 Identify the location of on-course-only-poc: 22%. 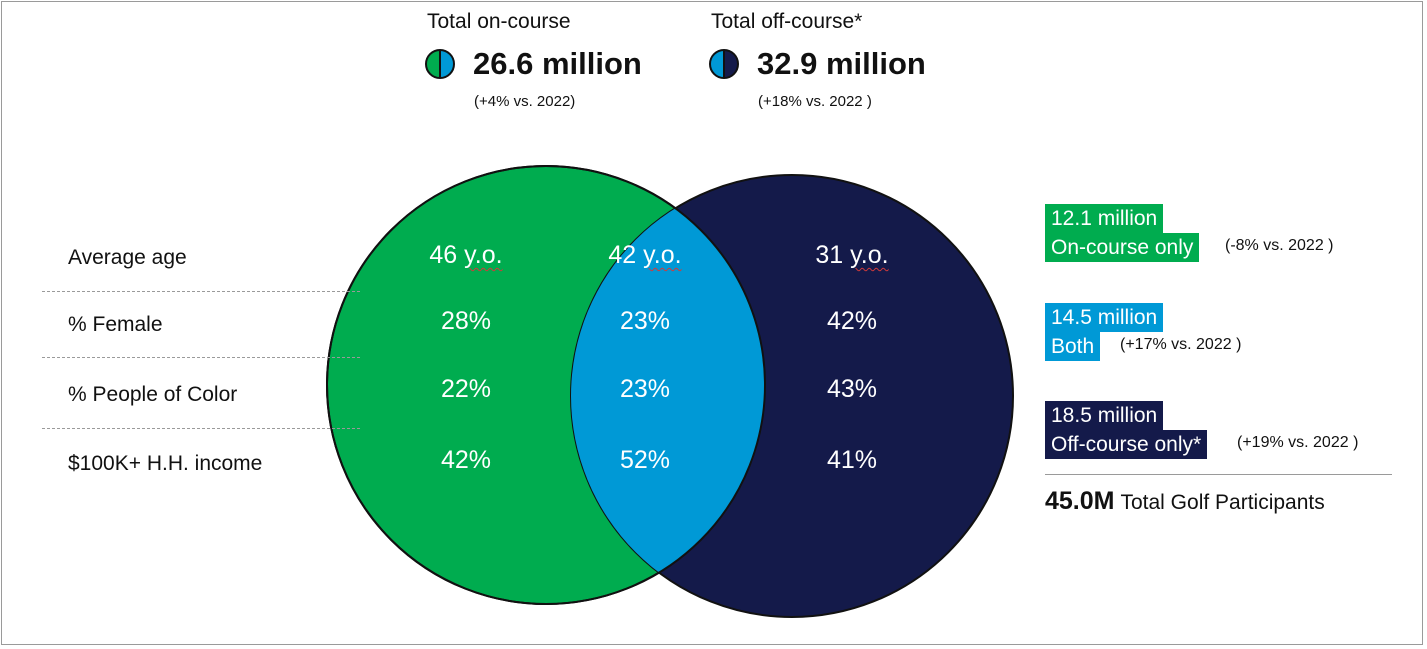
(466, 389).